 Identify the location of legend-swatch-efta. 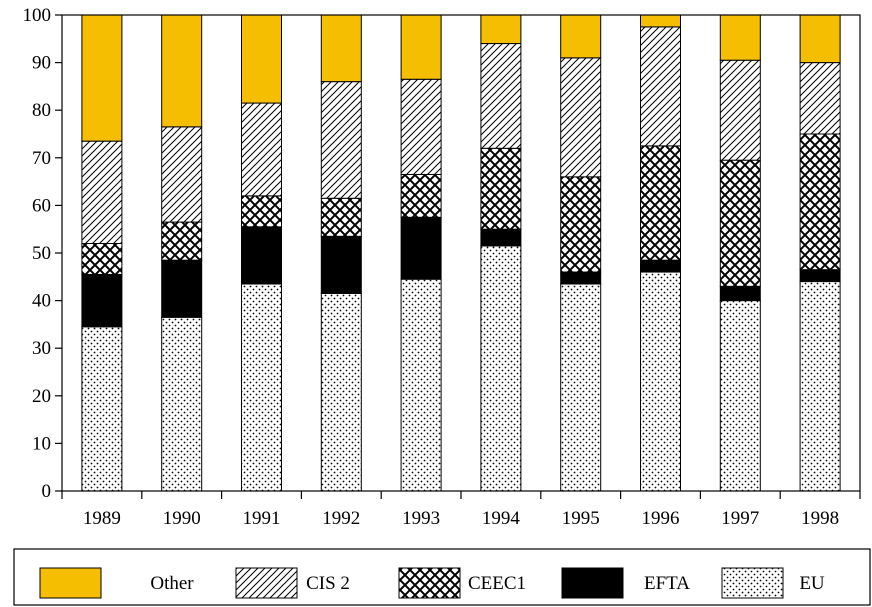
(592, 583).